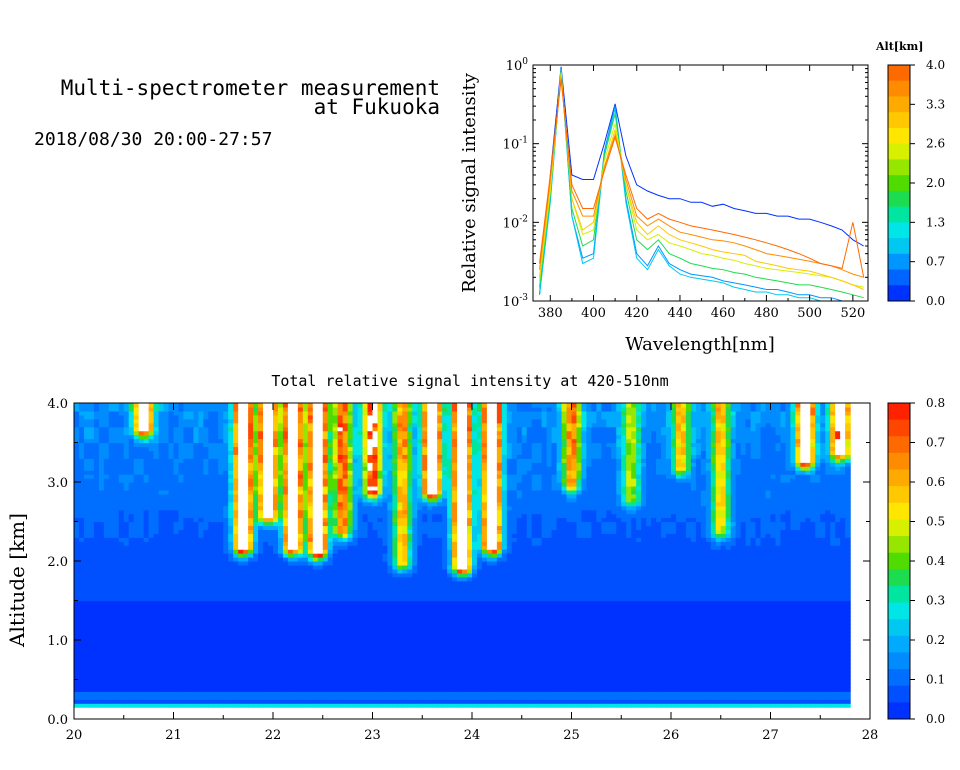  What do you see at coordinates (899, 151) in the screenshot?
I see `altitude-colorbar-swatch` at bounding box center [899, 151].